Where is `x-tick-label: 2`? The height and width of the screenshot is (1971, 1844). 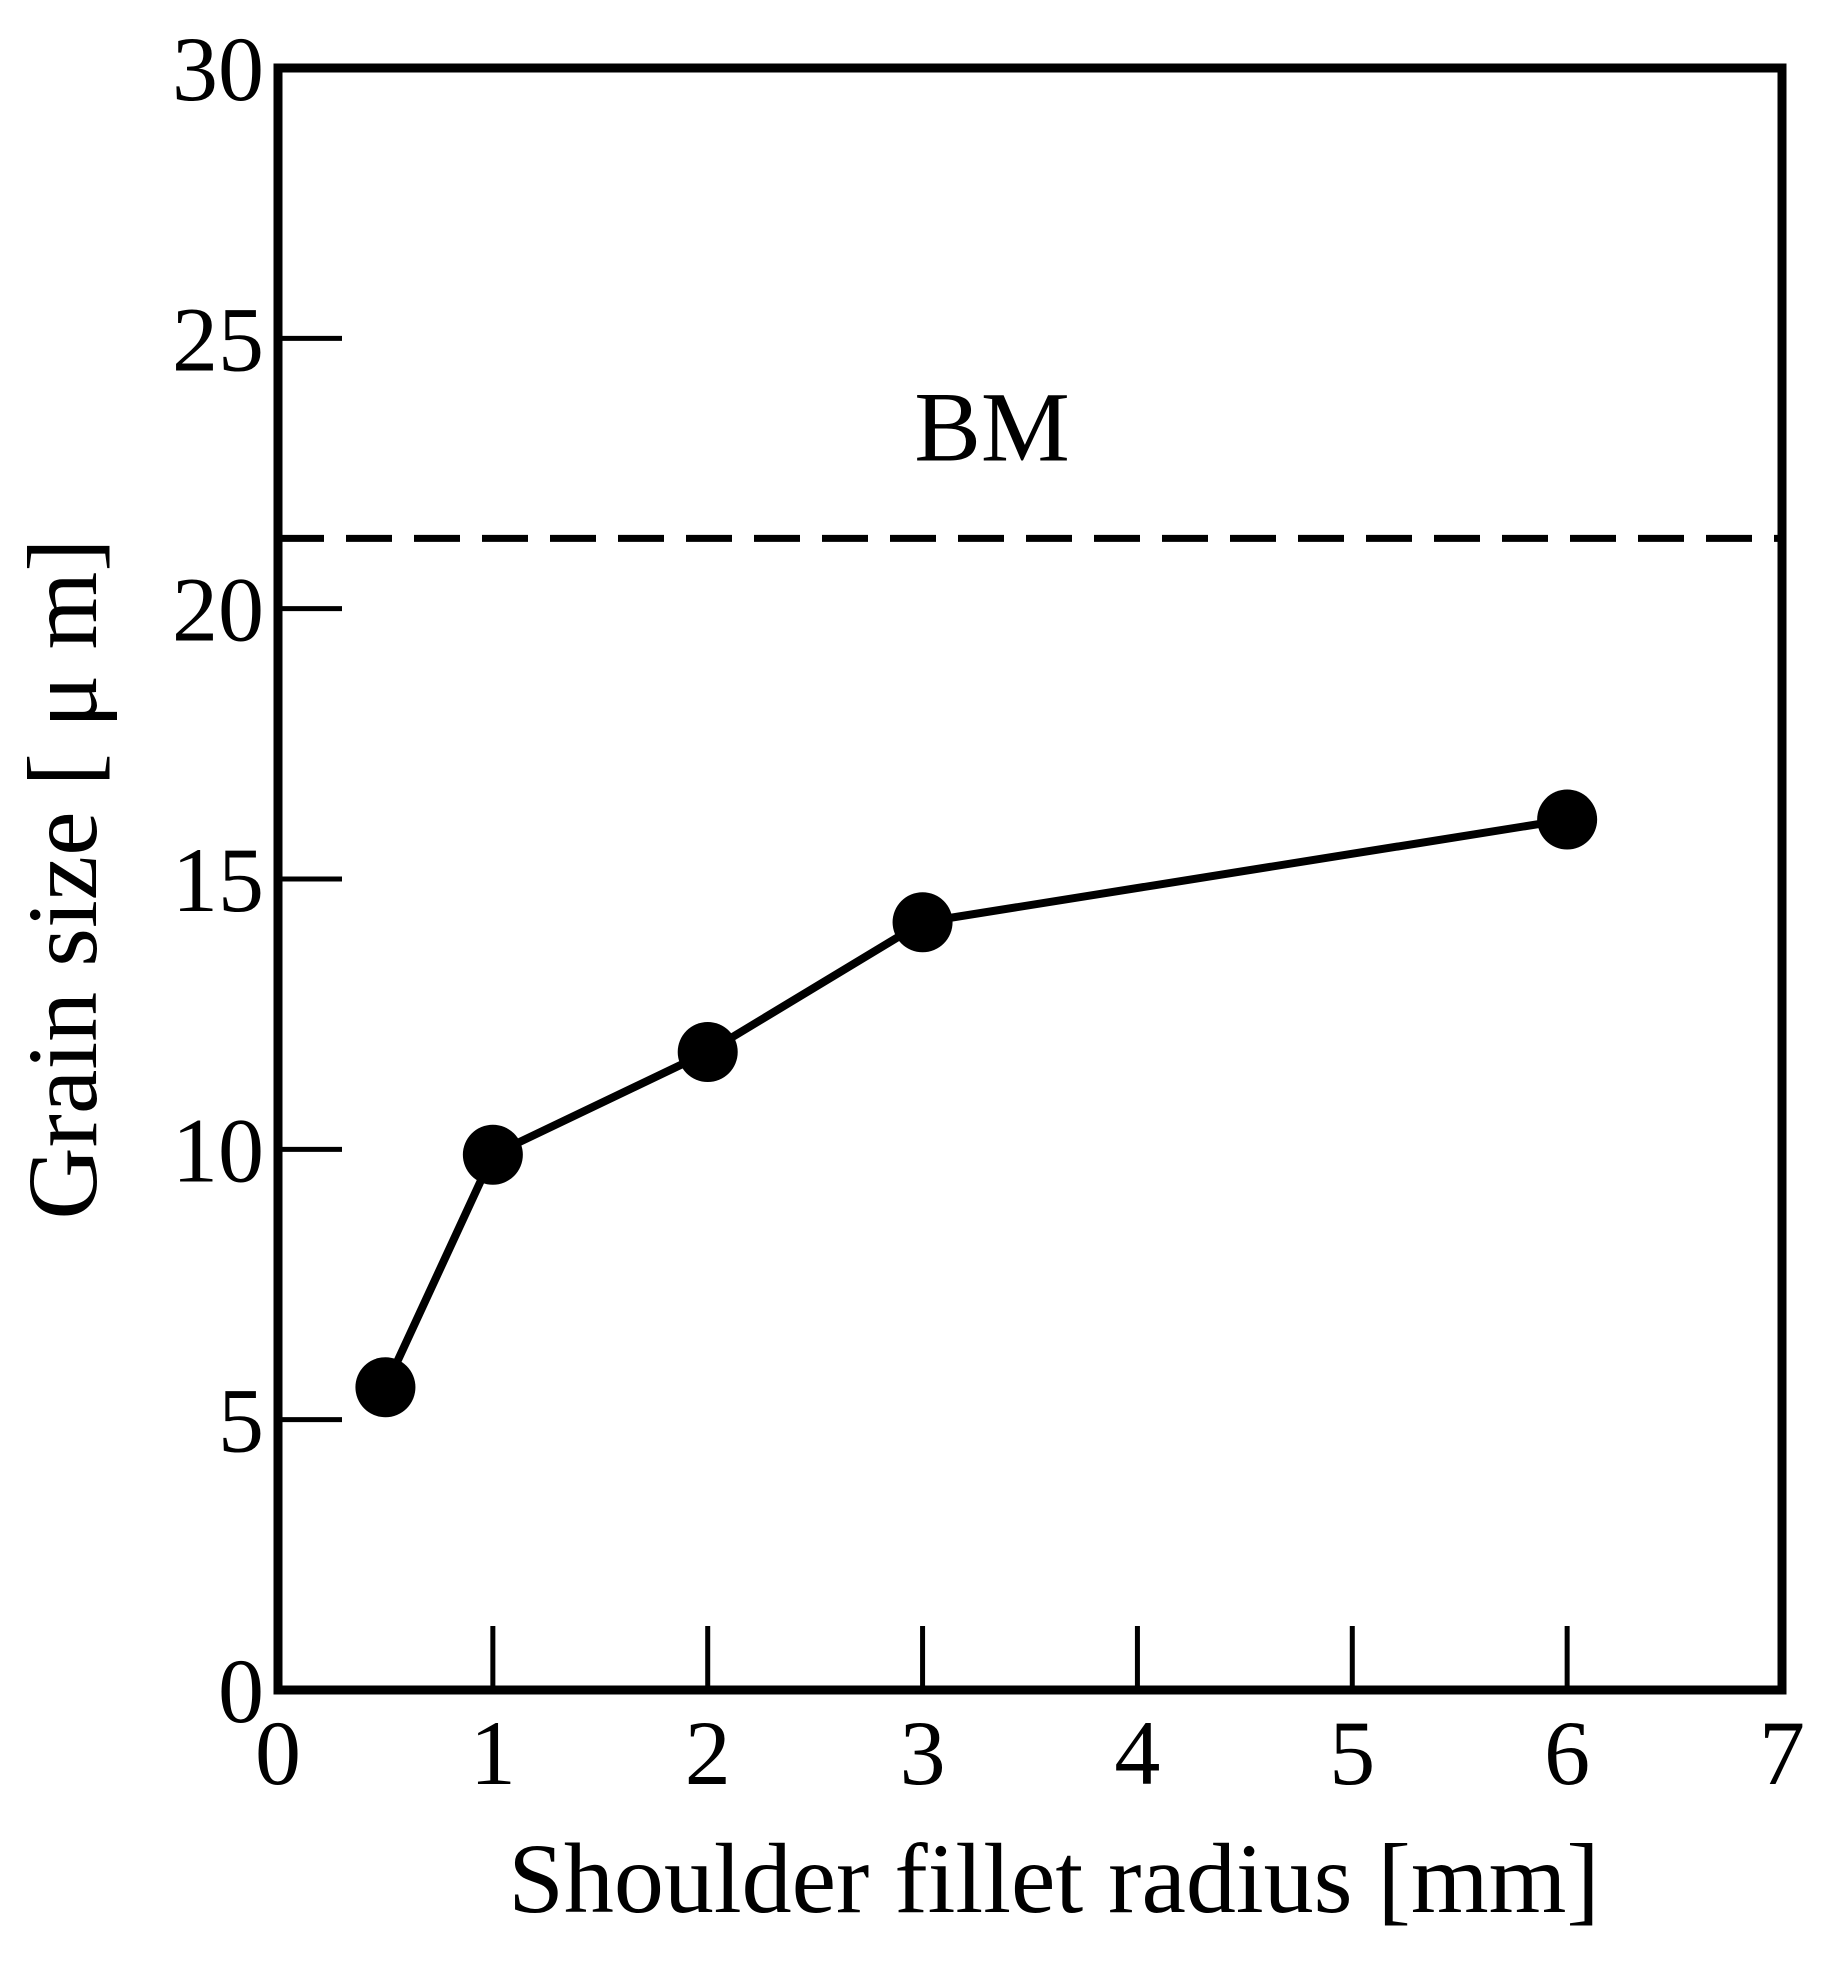 x-tick-label: 2 is located at coordinates (708, 1753).